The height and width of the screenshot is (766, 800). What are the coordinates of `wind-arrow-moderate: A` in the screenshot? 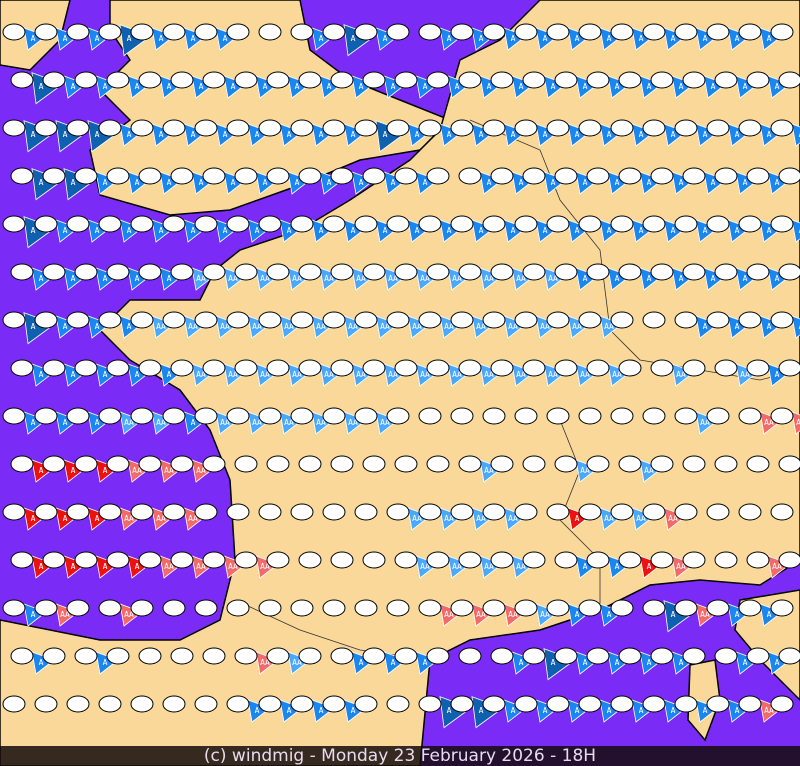 It's located at (795, 231).